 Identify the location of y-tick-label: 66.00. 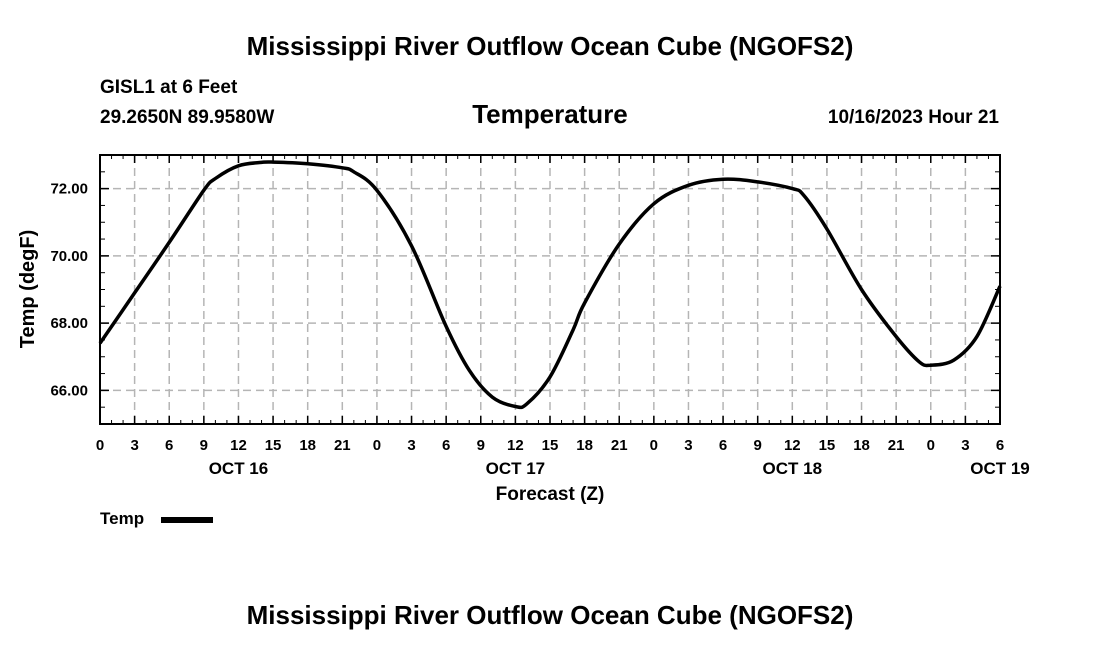
(69, 390).